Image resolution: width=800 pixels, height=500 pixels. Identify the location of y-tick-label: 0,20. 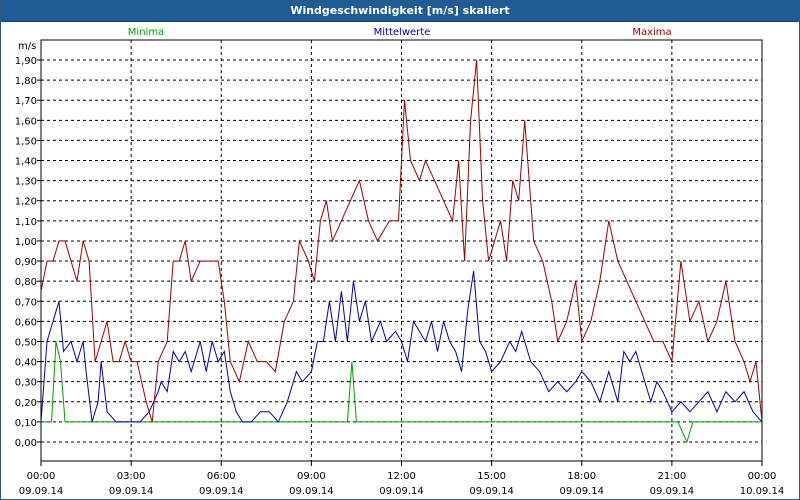
(26, 403).